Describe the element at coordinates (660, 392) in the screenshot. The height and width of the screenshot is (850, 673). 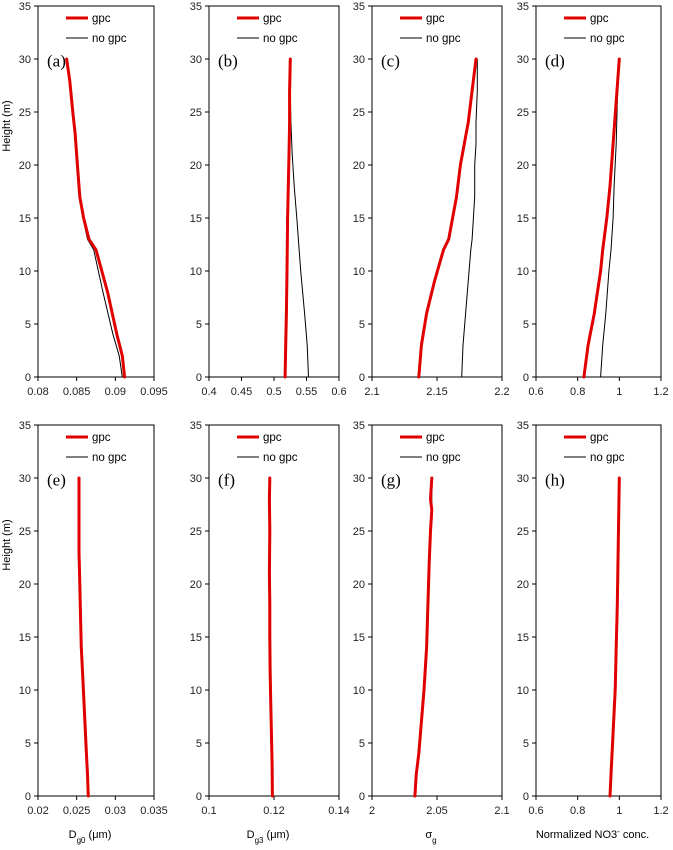
I see `x-tick-label: 1.2` at that location.